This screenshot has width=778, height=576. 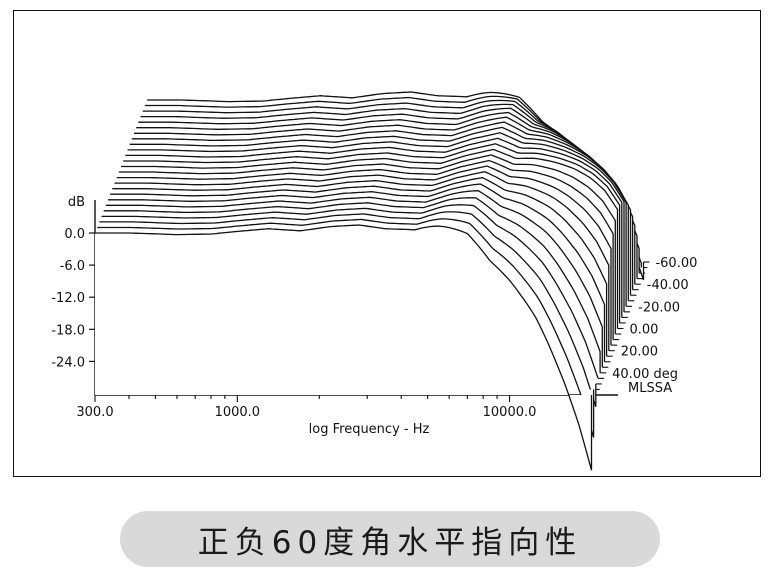 What do you see at coordinates (369, 429) in the screenshot?
I see `x-axis-label: log Frequency - Hz` at bounding box center [369, 429].